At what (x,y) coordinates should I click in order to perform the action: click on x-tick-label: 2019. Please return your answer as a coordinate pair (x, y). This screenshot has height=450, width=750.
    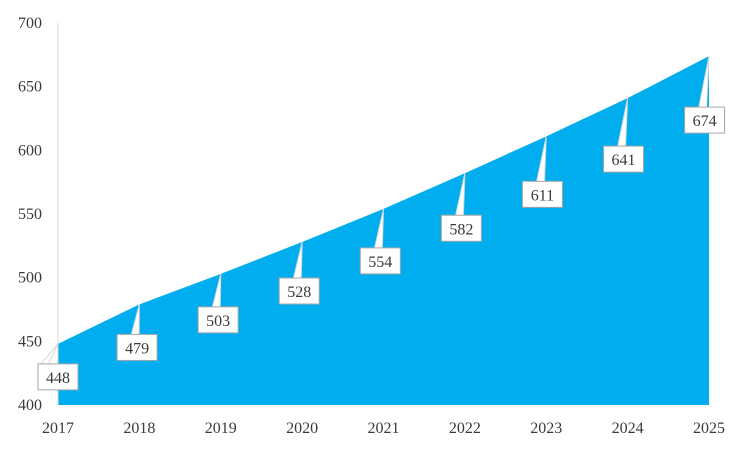
    Looking at the image, I should click on (221, 428).